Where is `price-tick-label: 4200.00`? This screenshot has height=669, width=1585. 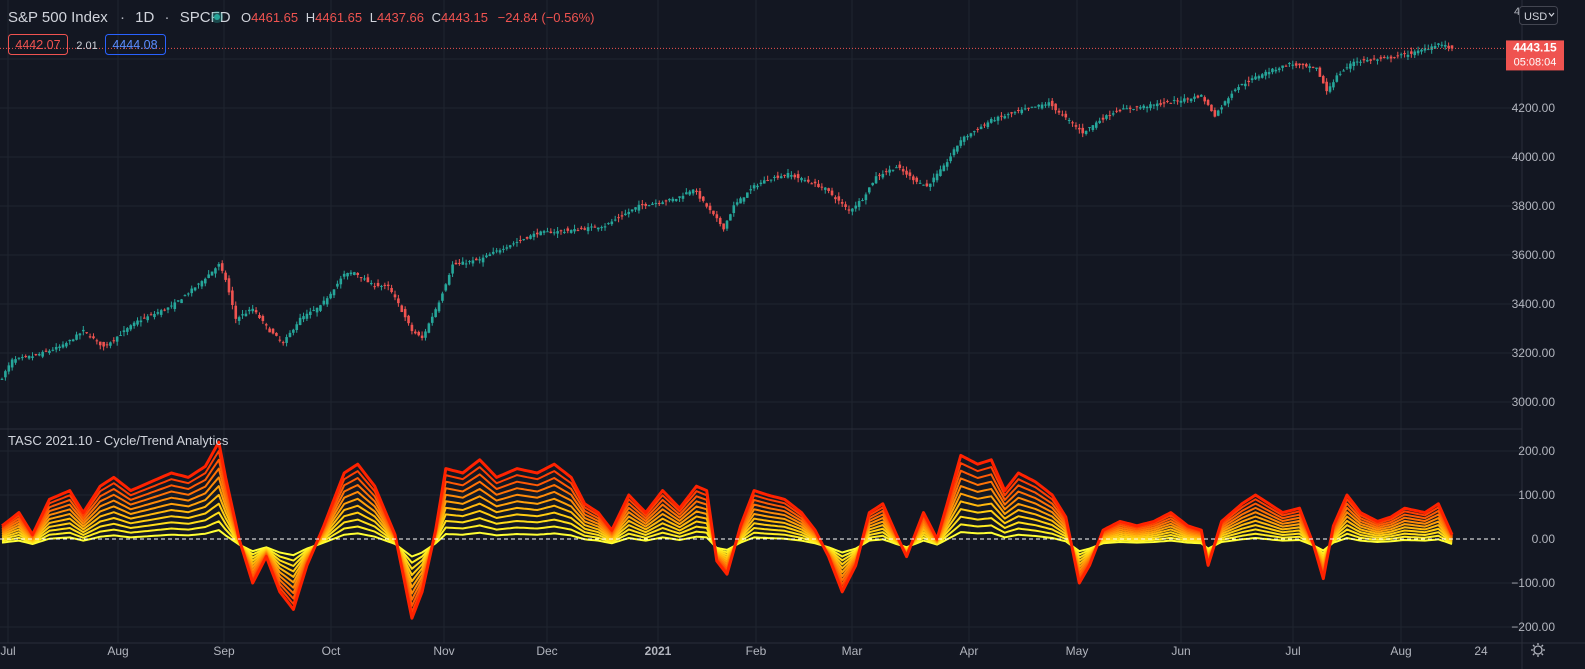 price-tick-label: 4200.00 is located at coordinates (1534, 108).